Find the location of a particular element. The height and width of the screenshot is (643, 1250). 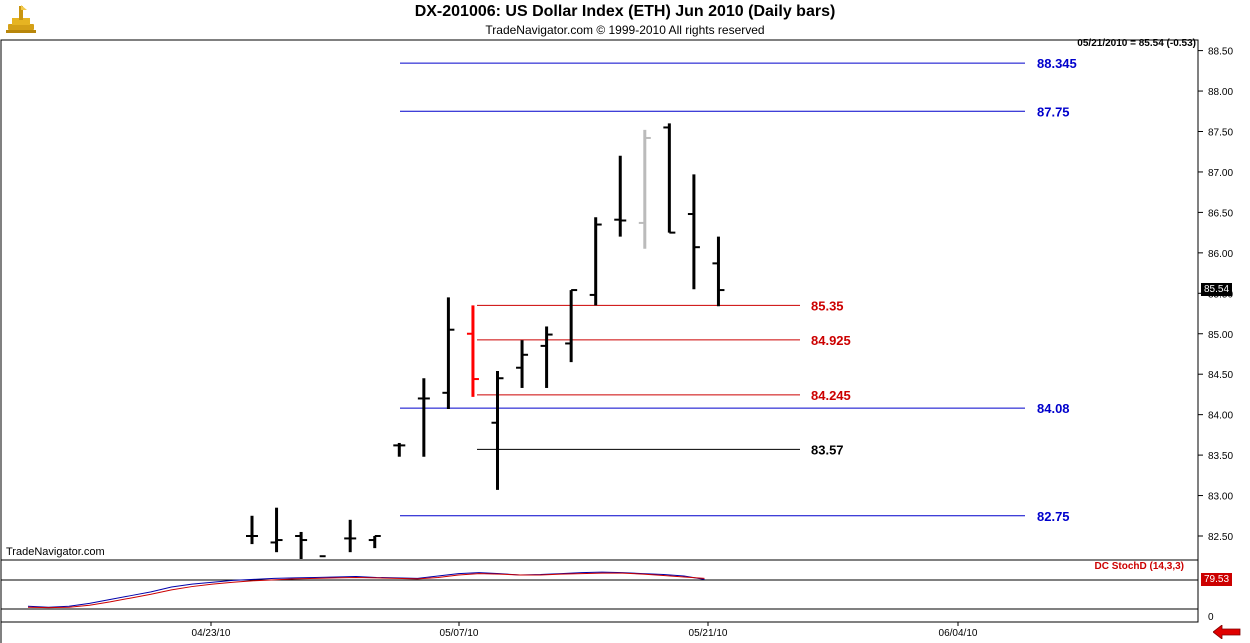

stoch-k-line is located at coordinates (366, 589).